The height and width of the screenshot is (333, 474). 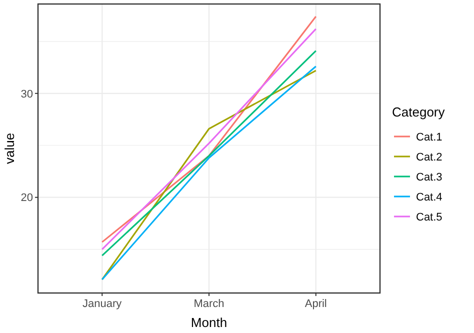 I want to click on x-tick-label: January, so click(x=102, y=304).